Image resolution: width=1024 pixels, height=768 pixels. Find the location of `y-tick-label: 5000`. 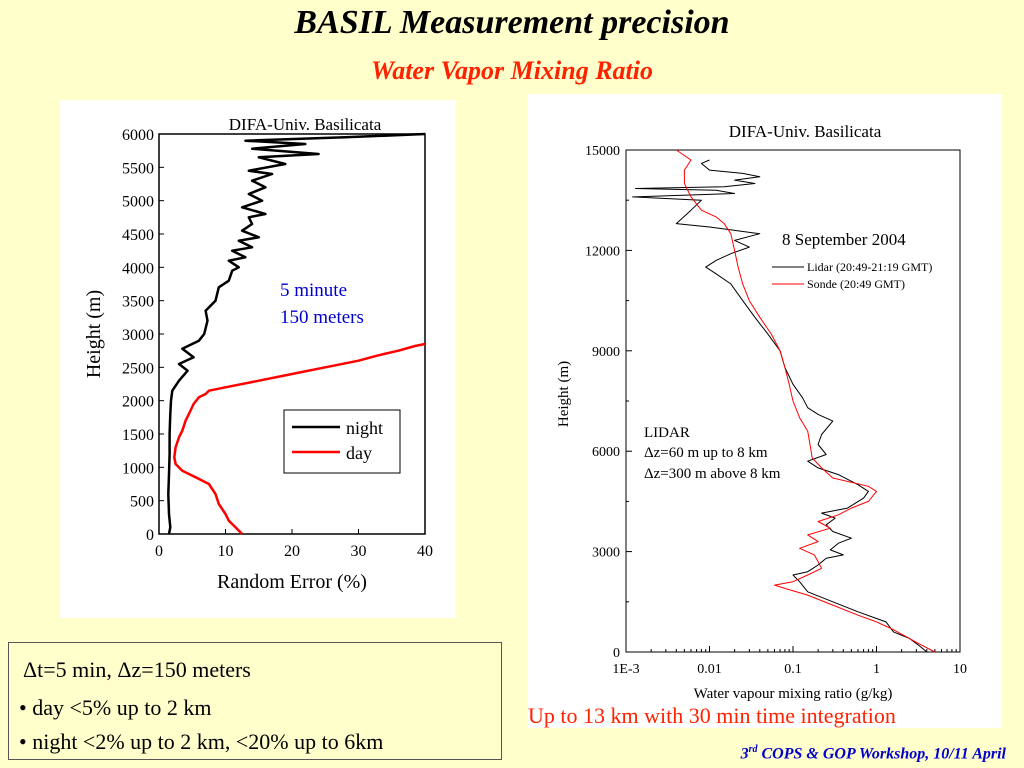

y-tick-label: 5000 is located at coordinates (138, 202).